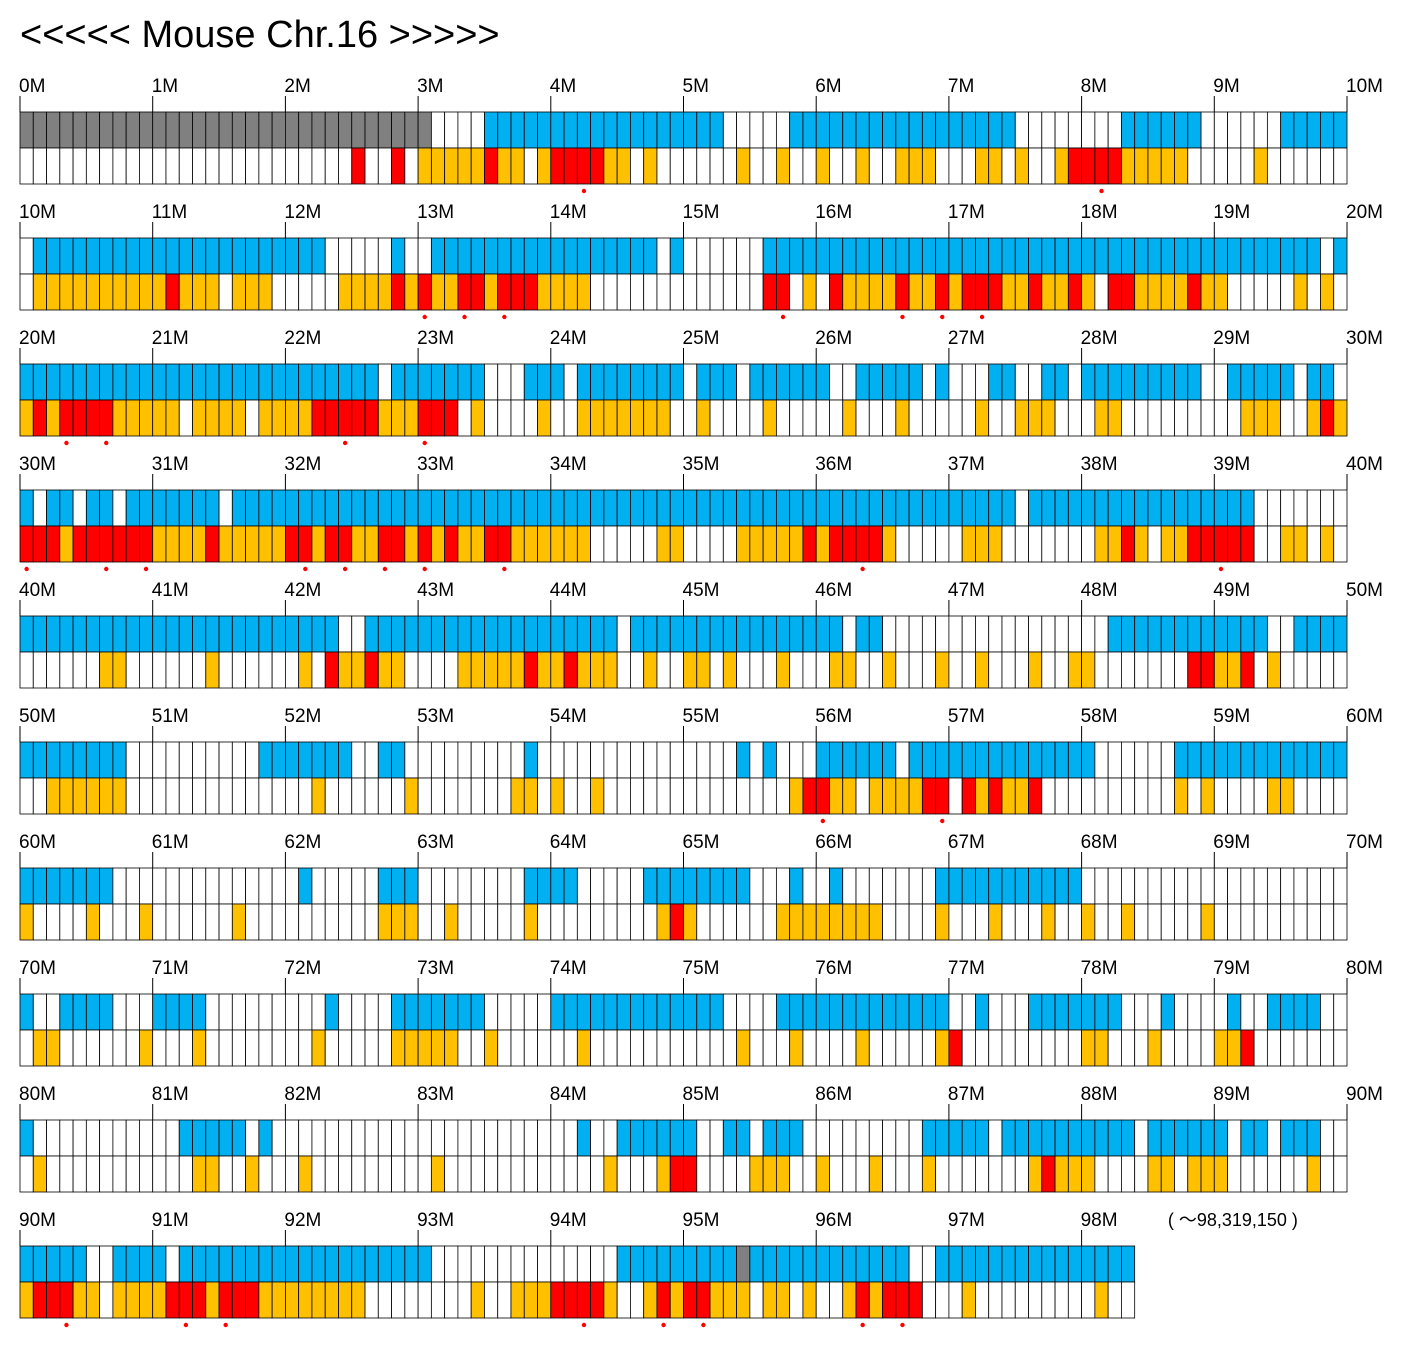  I want to click on page-title: <<<<< Mouse Chr.16 >>>>>, so click(260, 35).